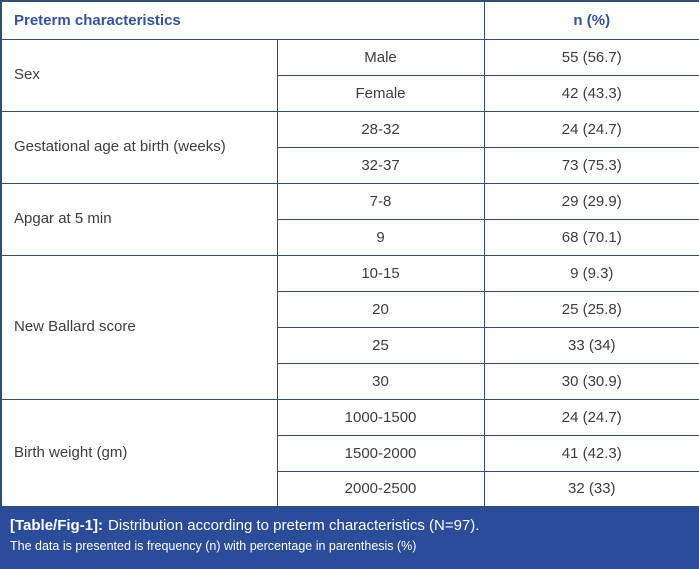 This screenshot has height=569, width=699. Describe the element at coordinates (591, 309) in the screenshot. I see `value-cell: 25 (25.8)` at that location.